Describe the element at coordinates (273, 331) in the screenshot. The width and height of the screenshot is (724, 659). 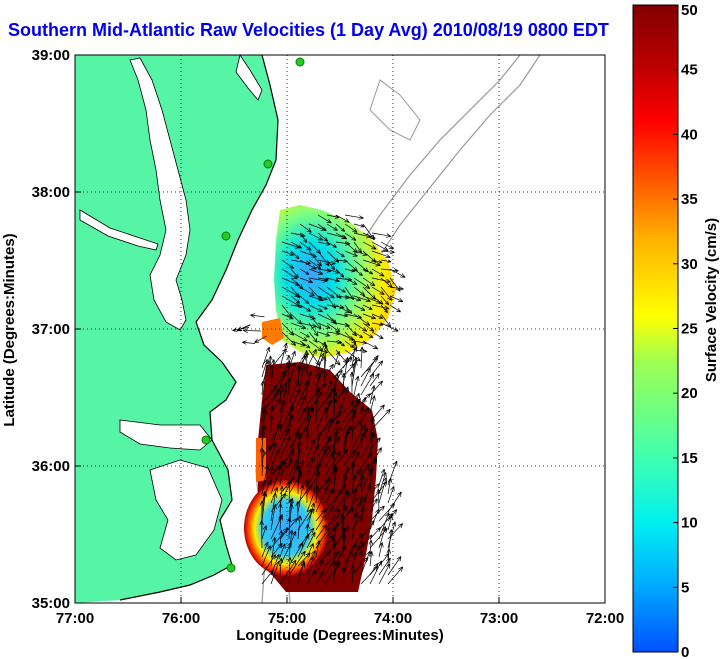
I see `north-orange-edge` at that location.